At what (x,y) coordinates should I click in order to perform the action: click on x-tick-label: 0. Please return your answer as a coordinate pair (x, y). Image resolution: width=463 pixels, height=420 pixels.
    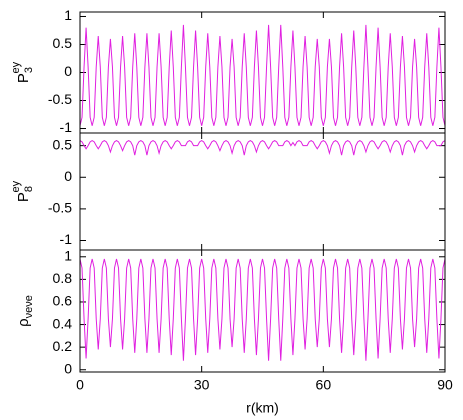
    Looking at the image, I should click on (80, 385).